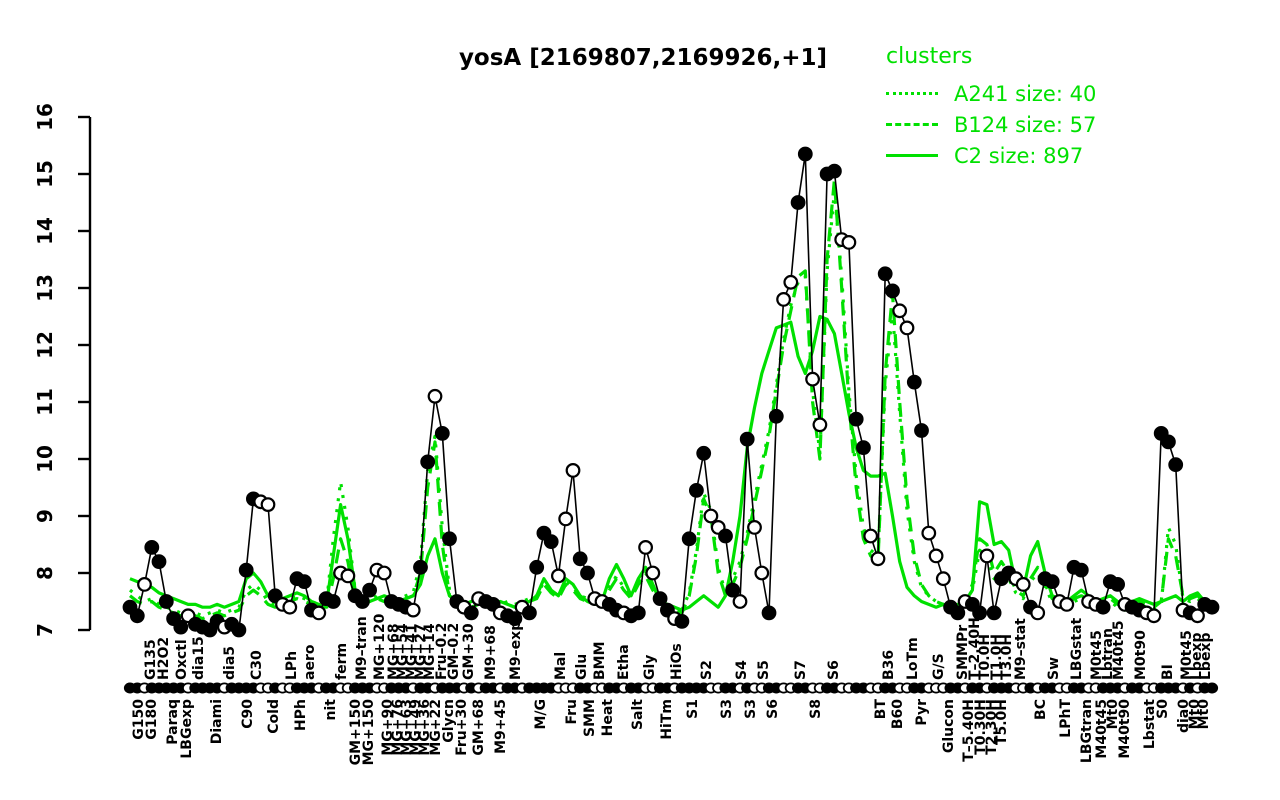 The width and height of the screenshot is (1280, 800). What do you see at coordinates (949, 726) in the screenshot?
I see `x-axis-label: Glucon` at bounding box center [949, 726].